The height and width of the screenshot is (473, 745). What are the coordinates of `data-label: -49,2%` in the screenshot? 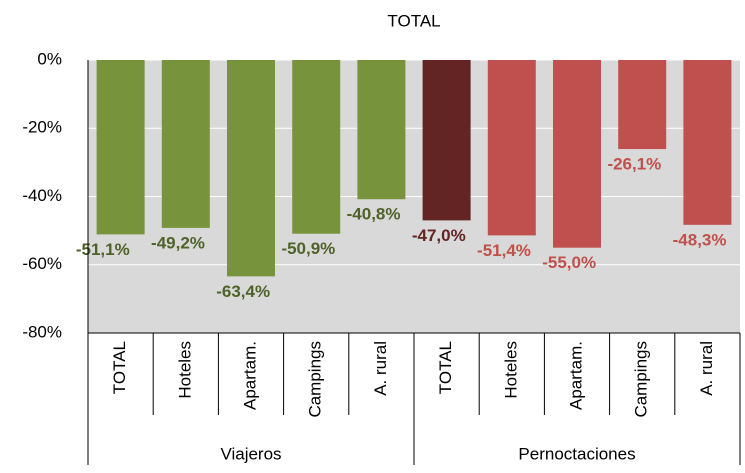 It's located at (178, 242).